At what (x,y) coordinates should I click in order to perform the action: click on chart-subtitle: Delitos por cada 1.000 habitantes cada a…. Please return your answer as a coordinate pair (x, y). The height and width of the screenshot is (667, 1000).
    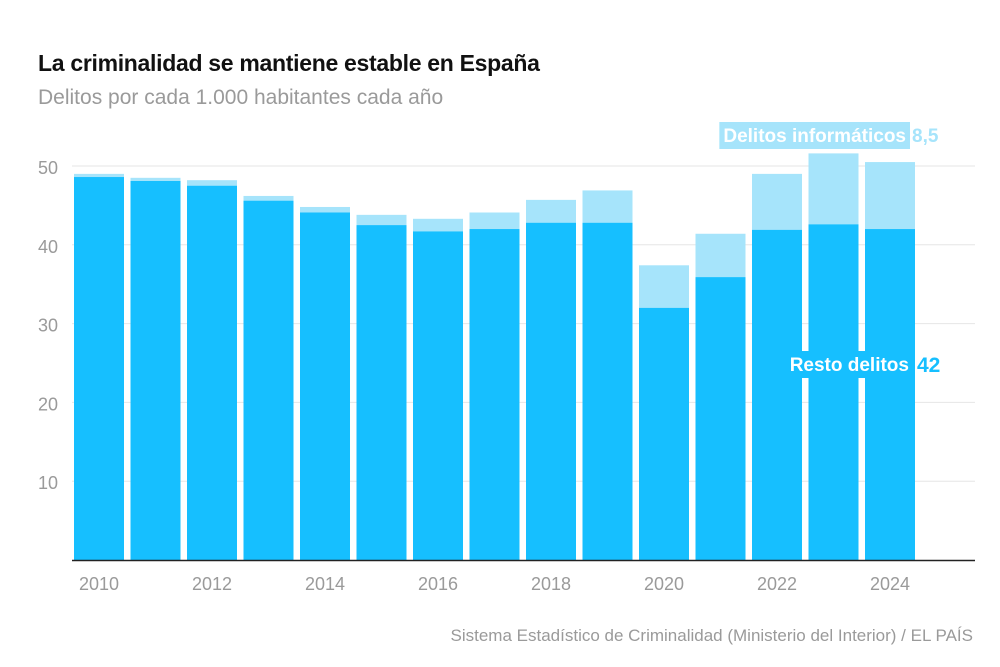
    Looking at the image, I should click on (241, 97).